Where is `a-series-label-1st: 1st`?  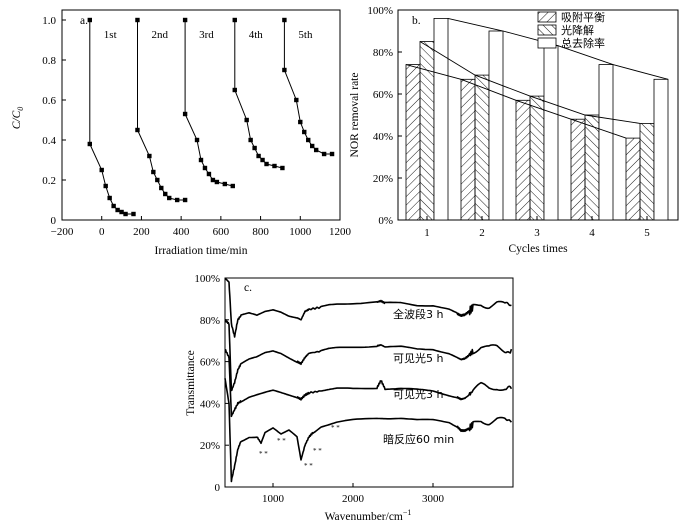
a-series-label-1st: 1st is located at coordinates (110, 35).